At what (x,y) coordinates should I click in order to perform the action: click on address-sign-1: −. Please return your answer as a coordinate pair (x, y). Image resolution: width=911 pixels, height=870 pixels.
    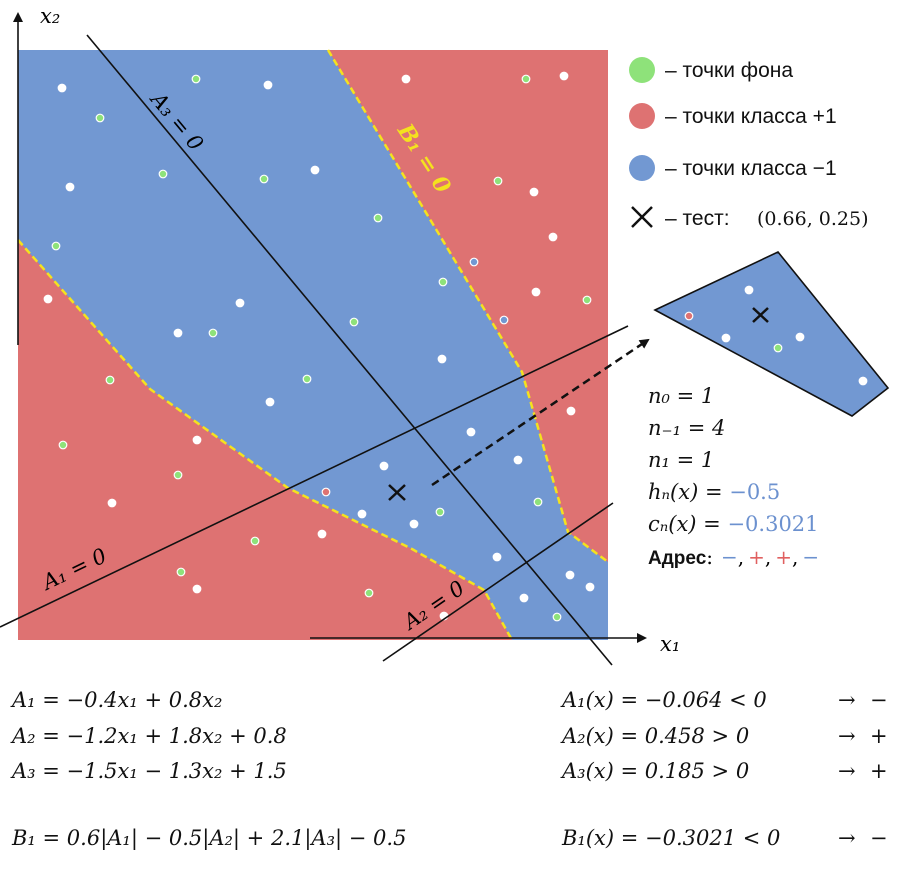
    Looking at the image, I should click on (729, 557).